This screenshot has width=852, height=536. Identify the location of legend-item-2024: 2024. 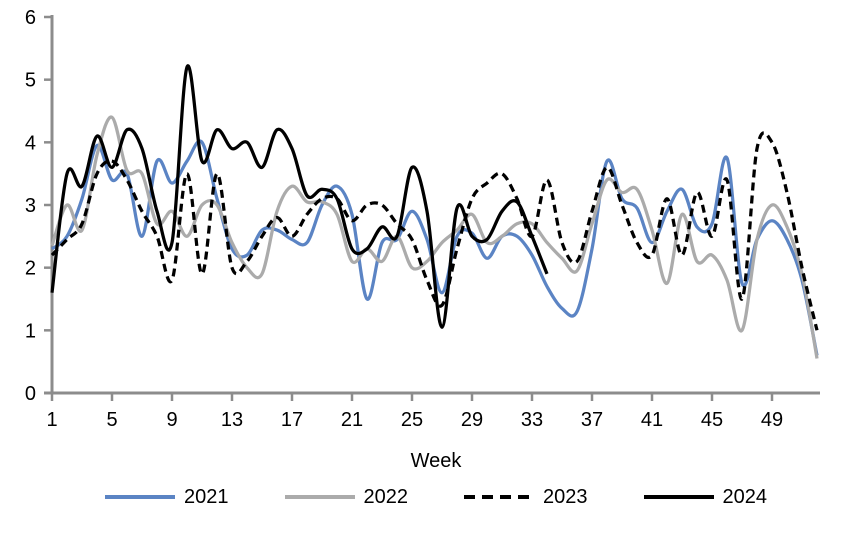
(705, 497).